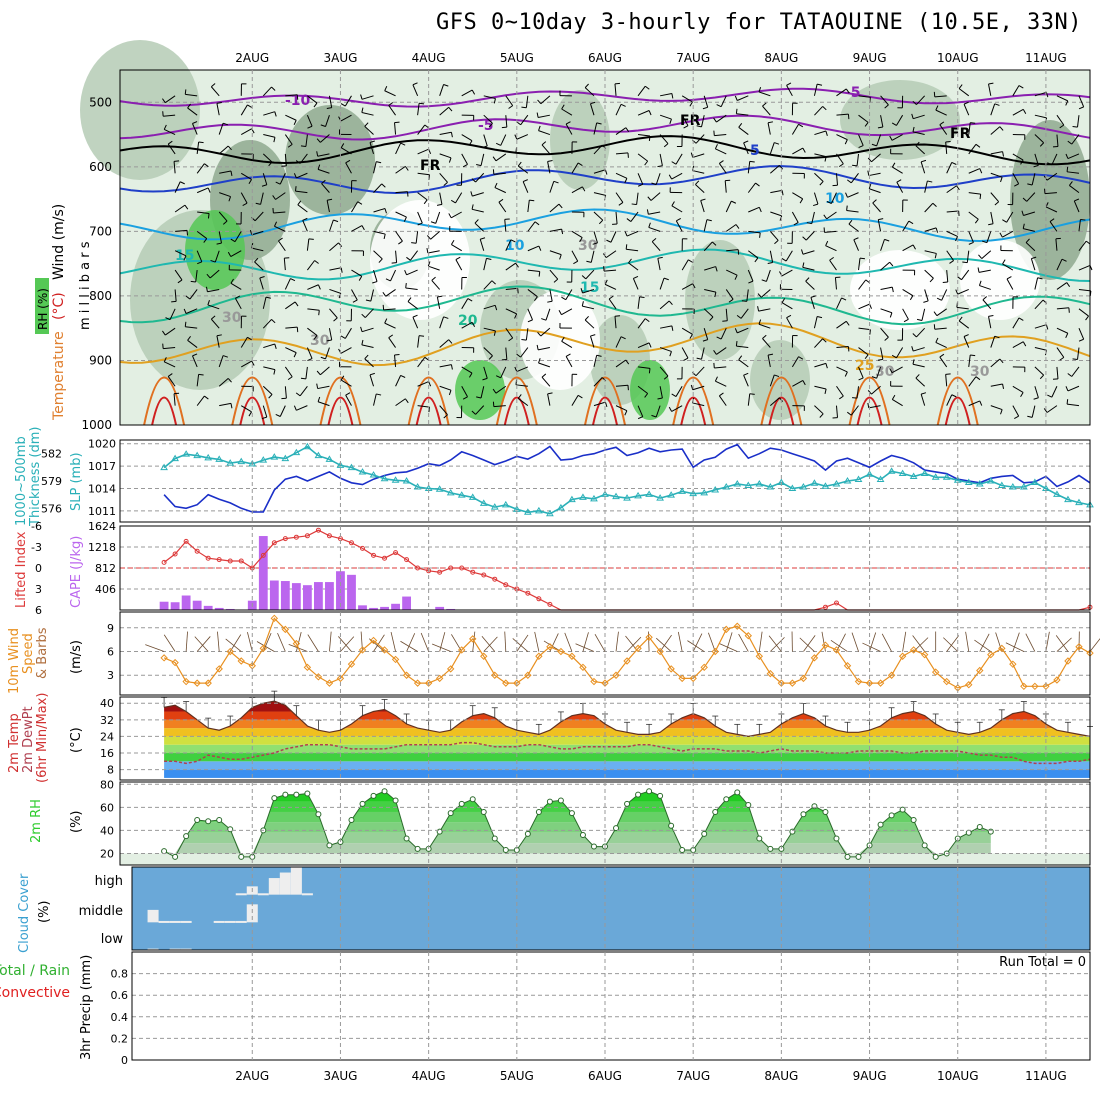 The width and height of the screenshot is (1100, 1100). I want to click on slp-axis-label: SLP (mb), so click(76, 481).